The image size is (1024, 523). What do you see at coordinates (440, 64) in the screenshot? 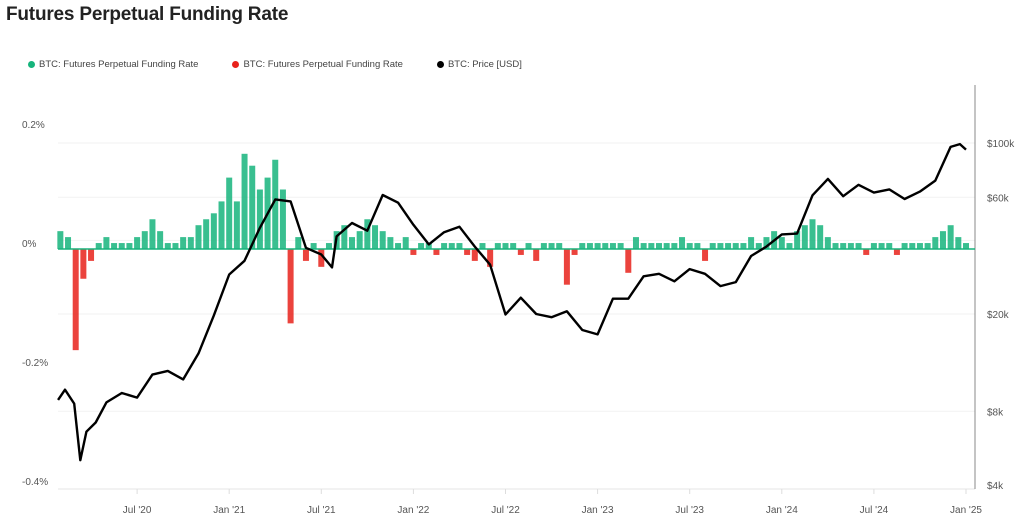
I see `legend-dot-icon` at bounding box center [440, 64].